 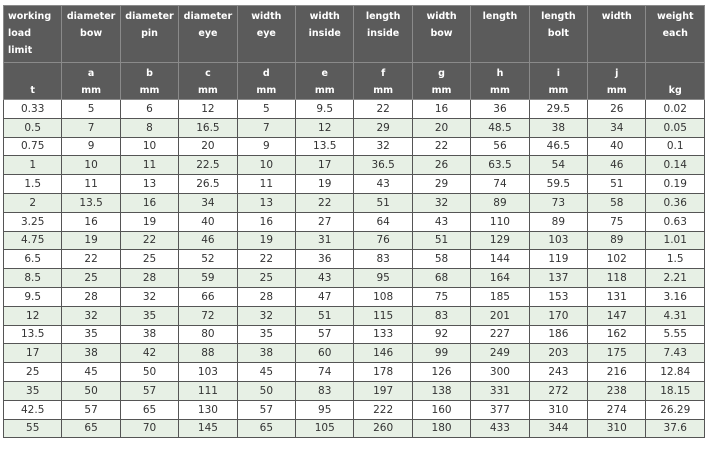 What do you see at coordinates (32, 278) in the screenshot?
I see `table-cell: 8.5` at bounding box center [32, 278].